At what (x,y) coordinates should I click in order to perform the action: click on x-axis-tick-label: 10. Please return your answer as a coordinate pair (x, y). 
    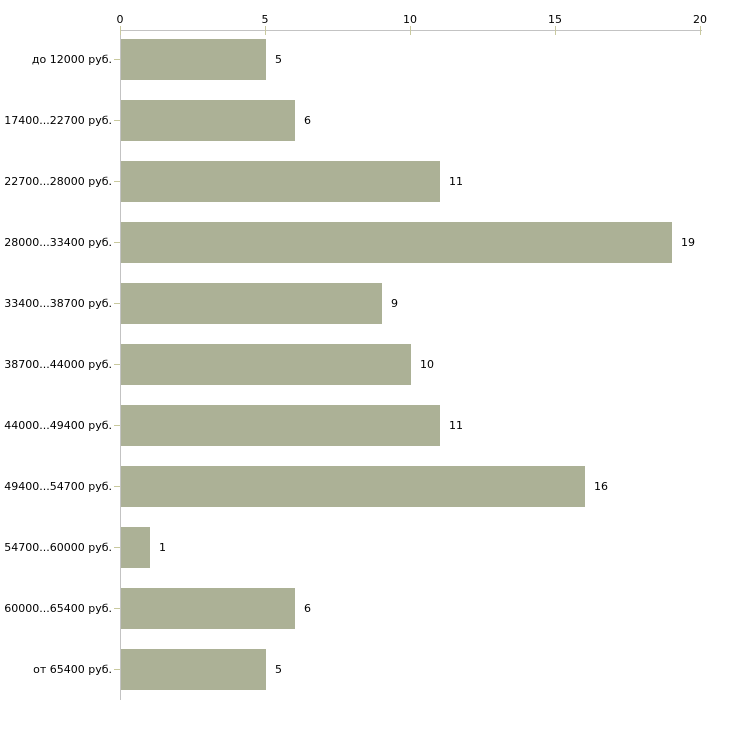
    Looking at the image, I should click on (410, 19).